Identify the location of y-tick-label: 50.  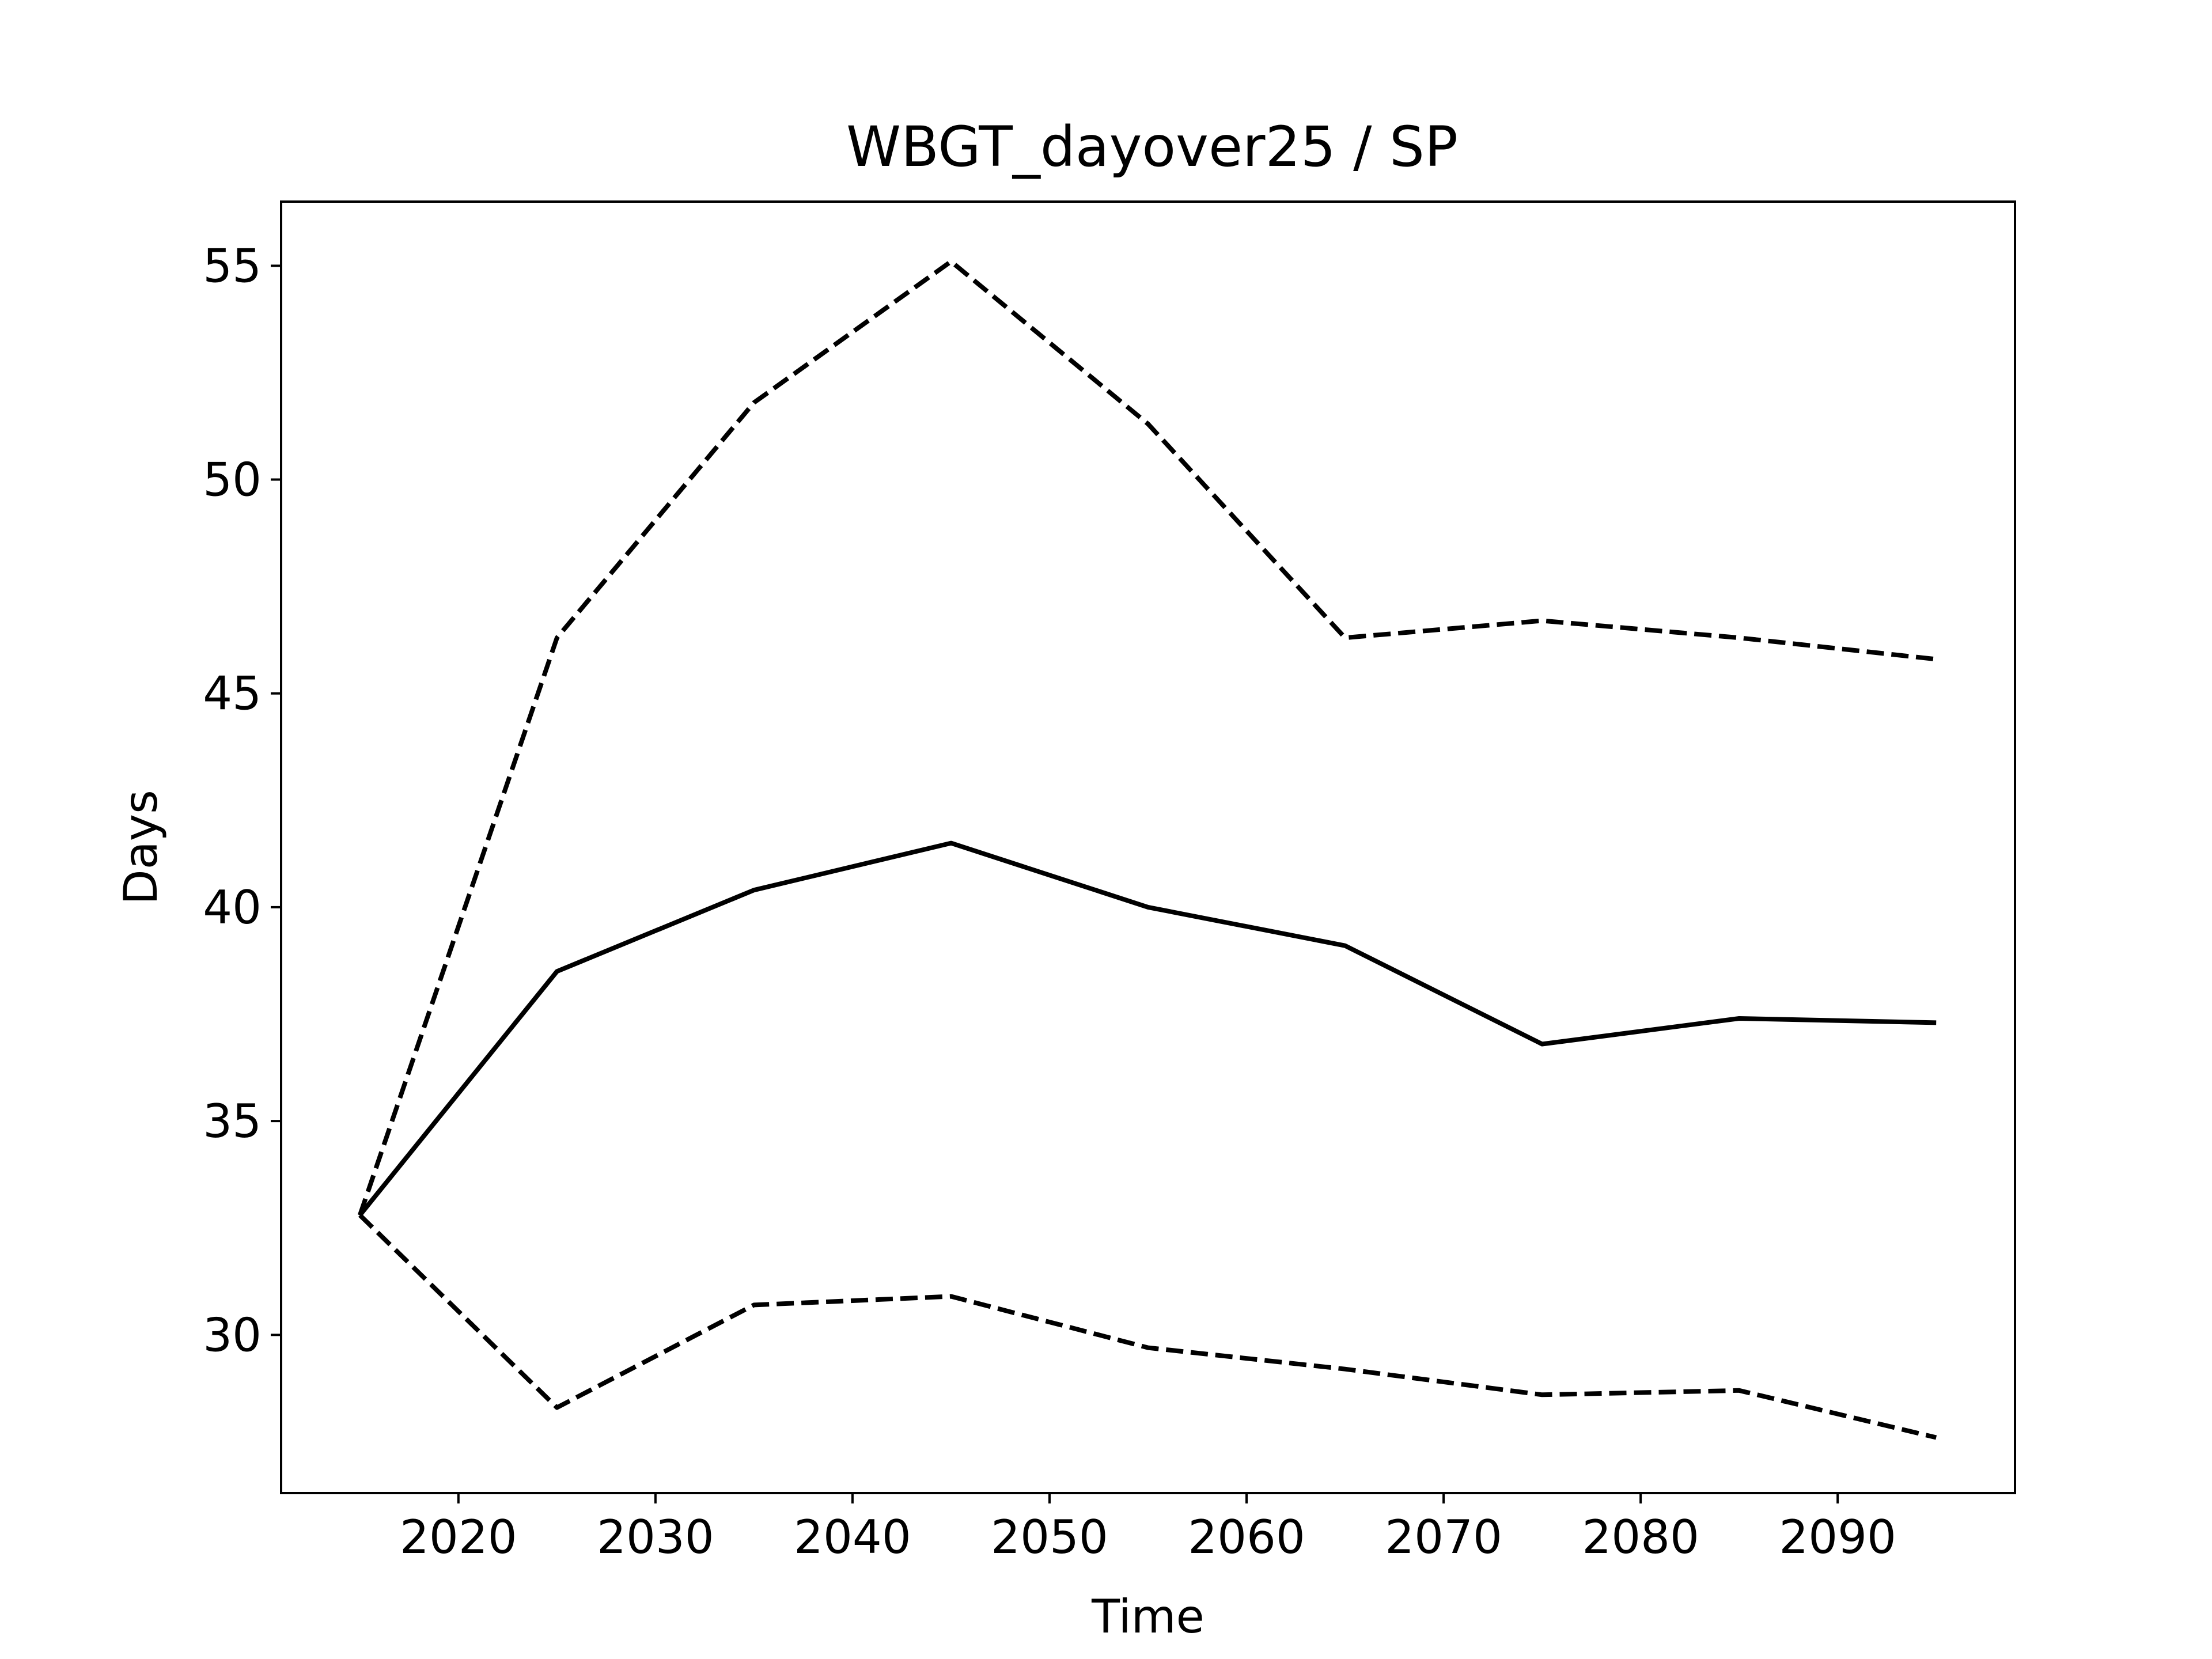
(232, 480).